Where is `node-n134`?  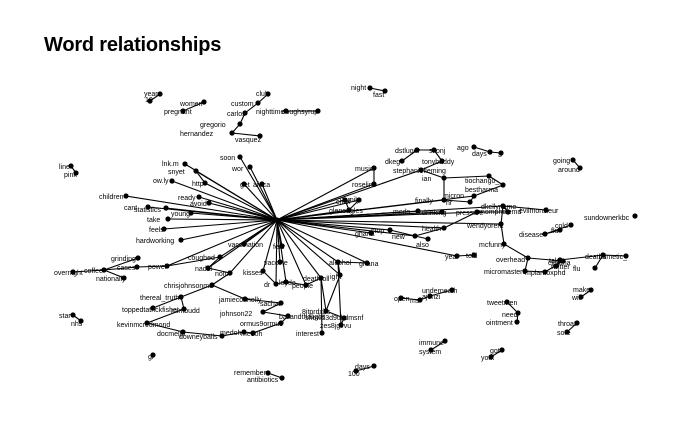
node-n134 is located at coordinates (268, 373).